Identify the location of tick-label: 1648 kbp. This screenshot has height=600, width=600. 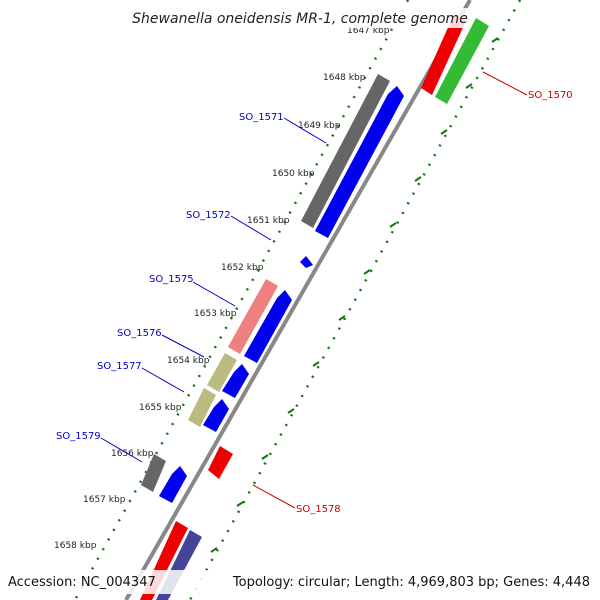
(344, 78).